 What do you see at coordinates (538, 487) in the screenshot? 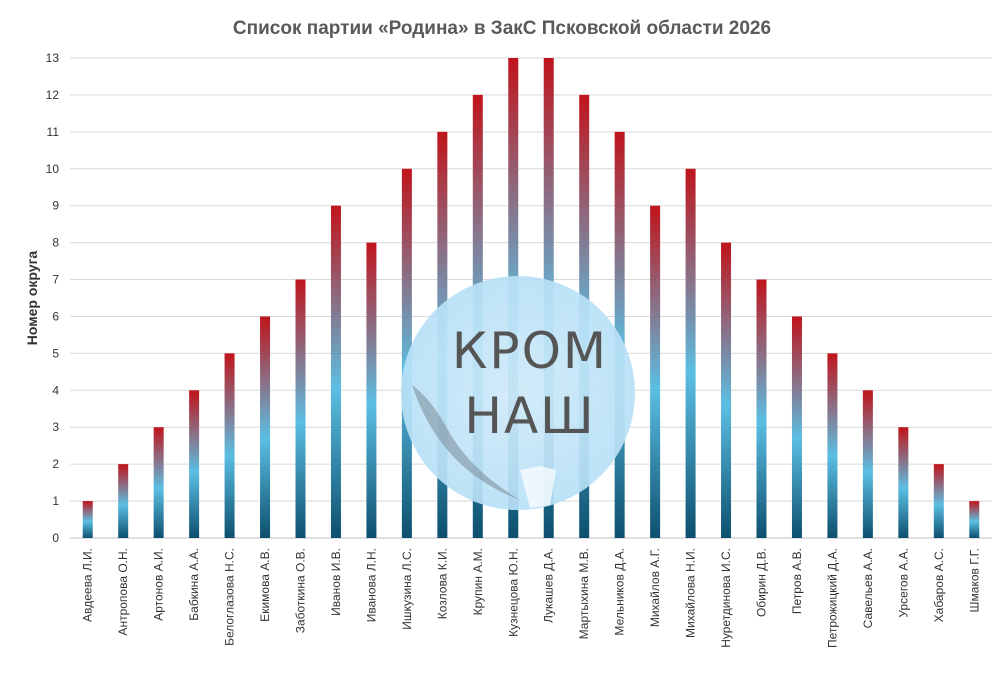
I see `watermark-kremlin-icon` at bounding box center [538, 487].